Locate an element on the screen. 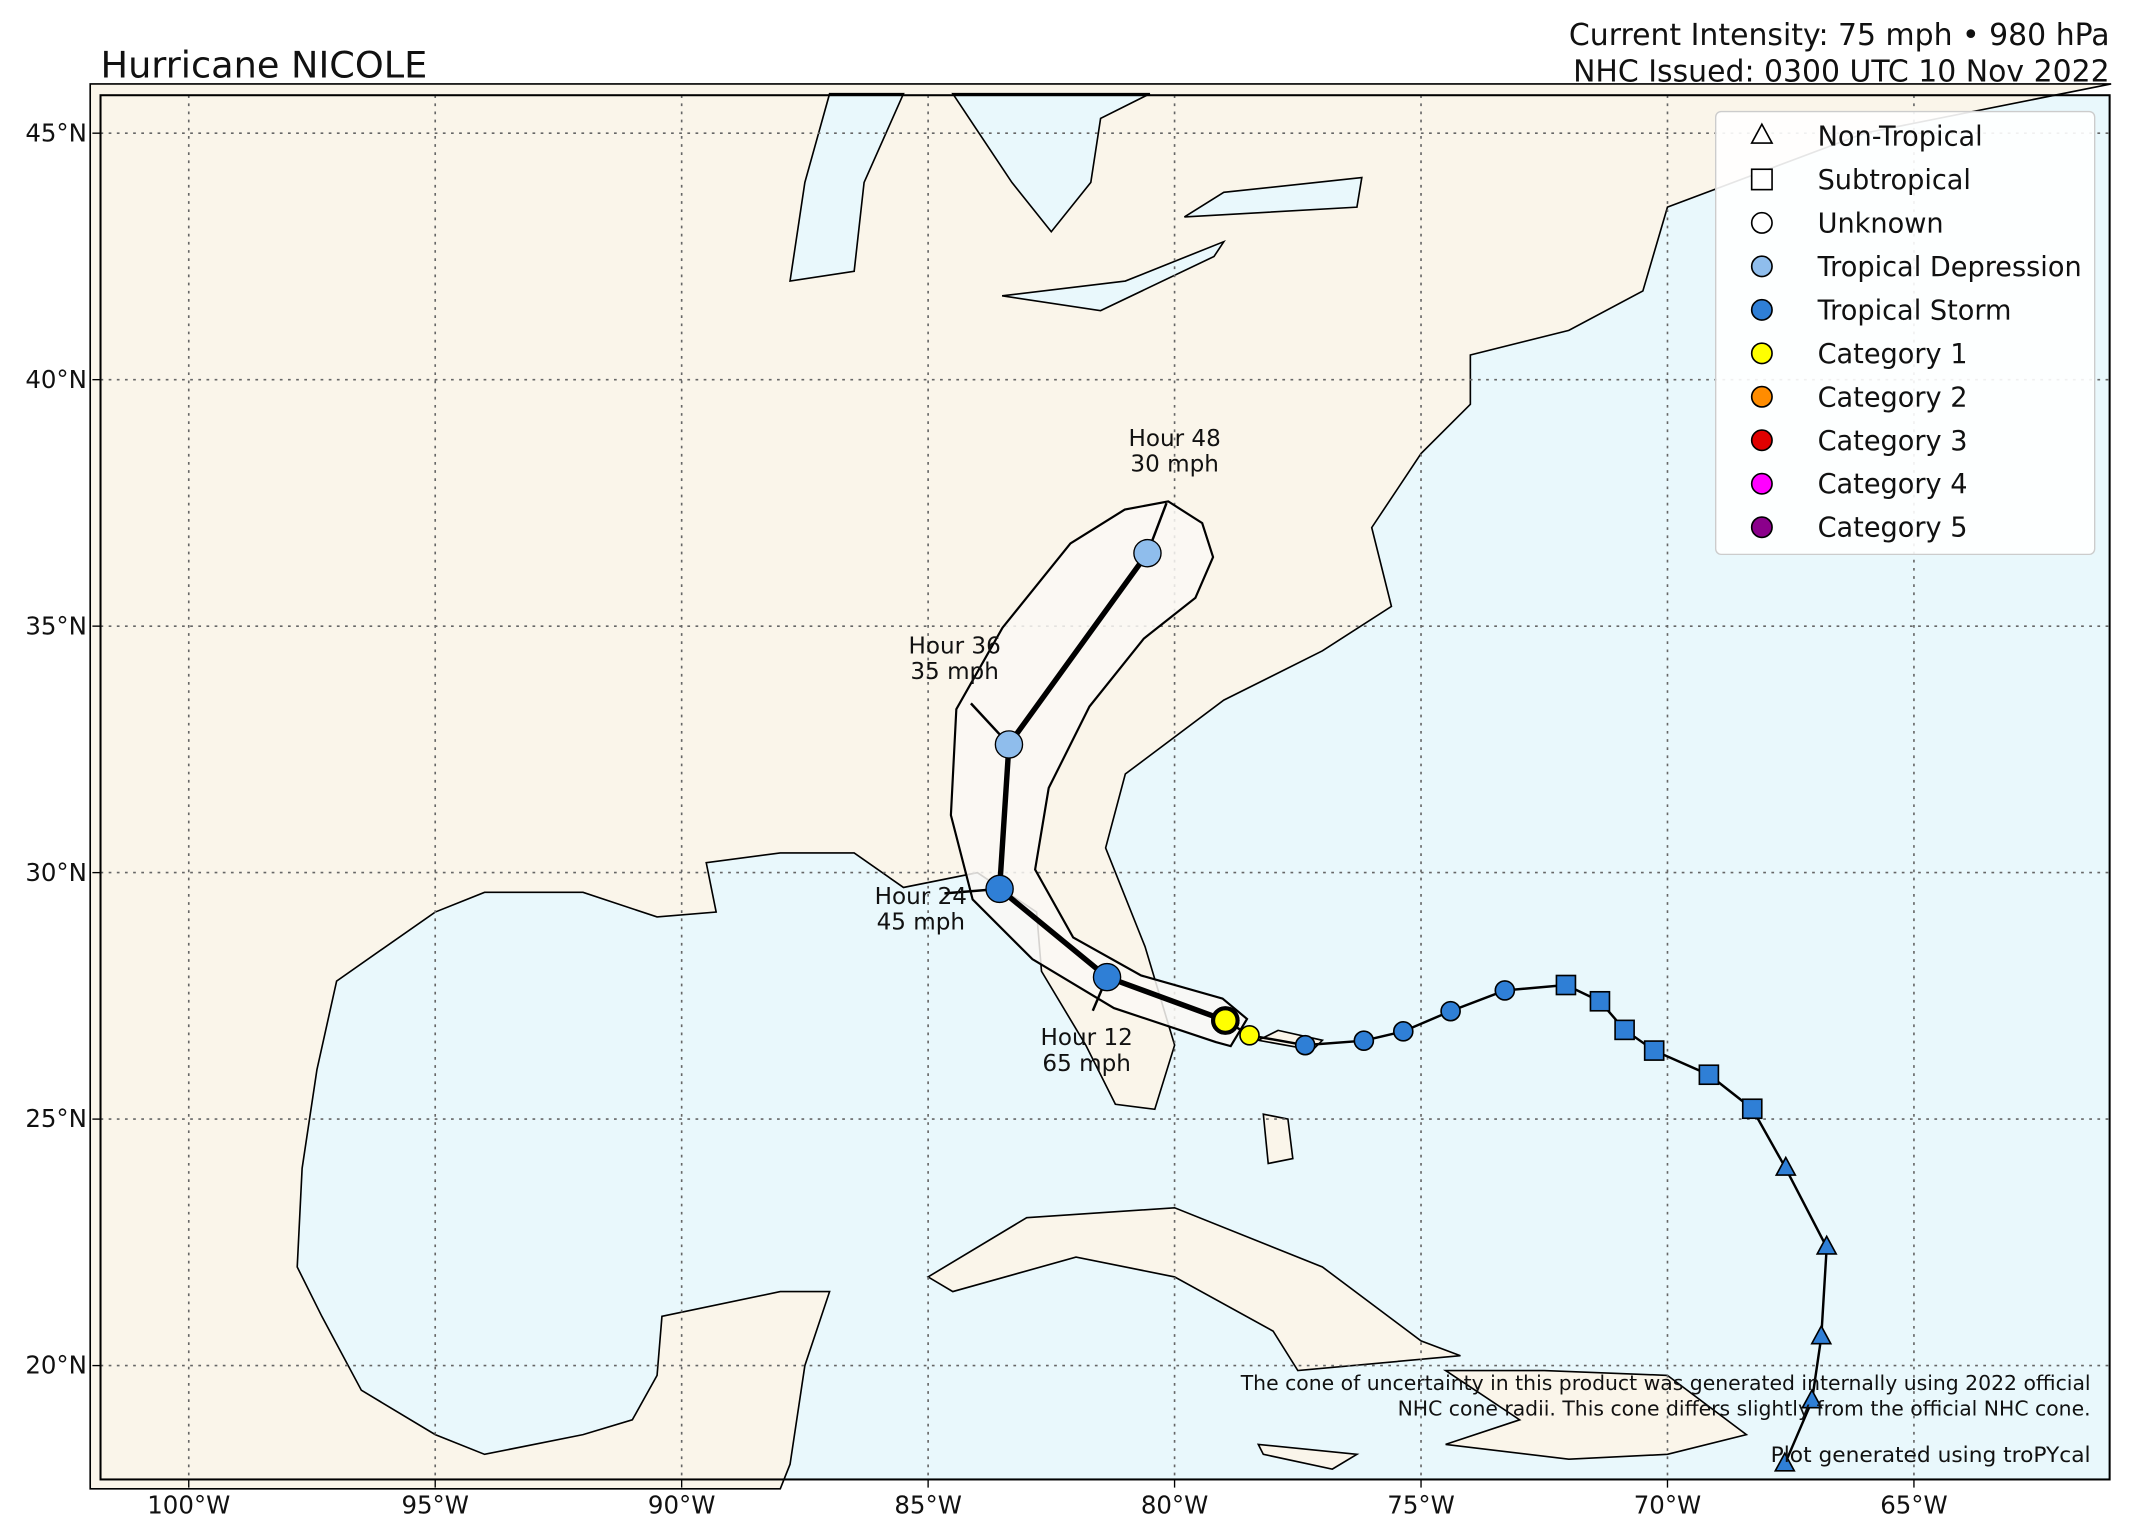 This screenshot has height=1538, width=2130. forecast-label: Hour 12 is located at coordinates (1087, 1038).